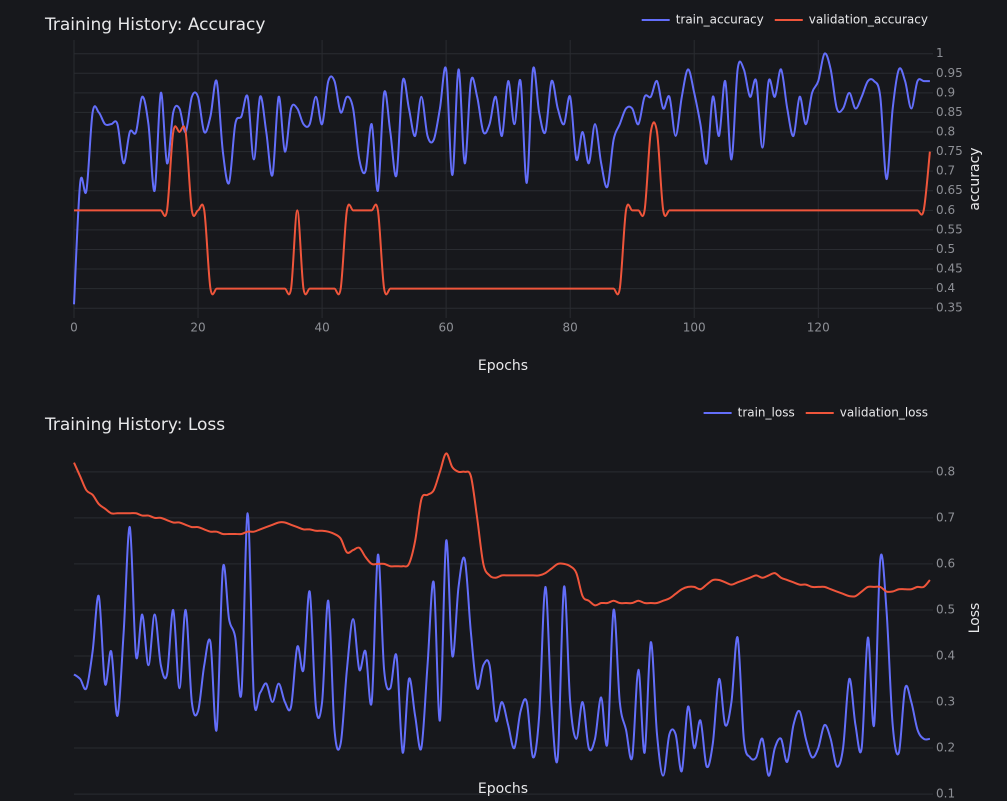 The width and height of the screenshot is (1007, 801). Describe the element at coordinates (868, 20) in the screenshot. I see `legend-label: validation_accuracy` at that location.